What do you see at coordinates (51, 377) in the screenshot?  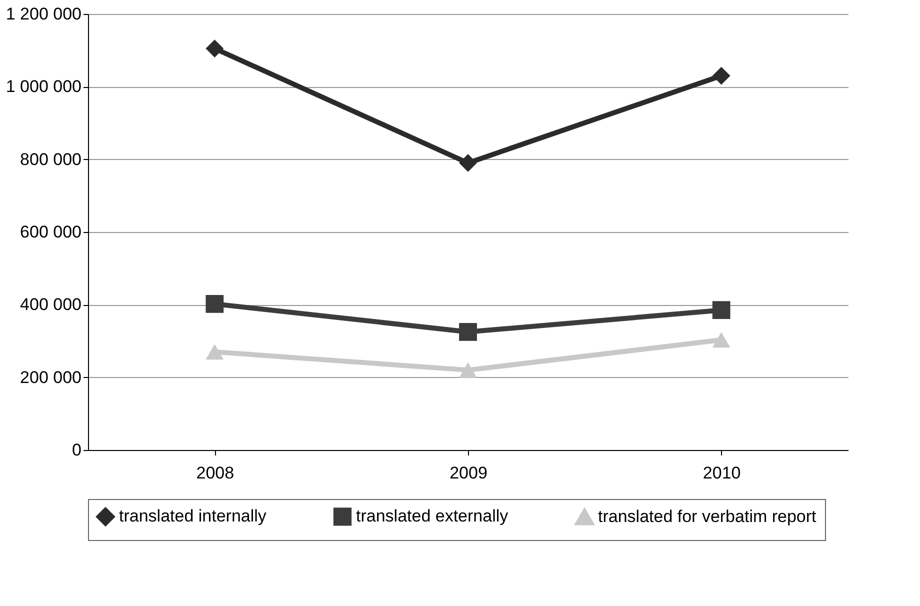 I see `y-tick-label: 200 000` at bounding box center [51, 377].